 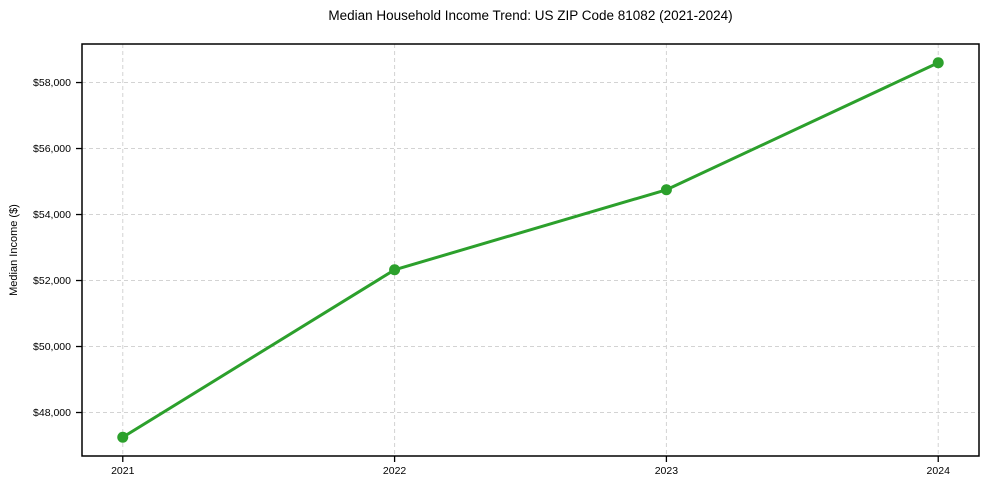 I want to click on x-tick-label: 2024, so click(x=939, y=471).